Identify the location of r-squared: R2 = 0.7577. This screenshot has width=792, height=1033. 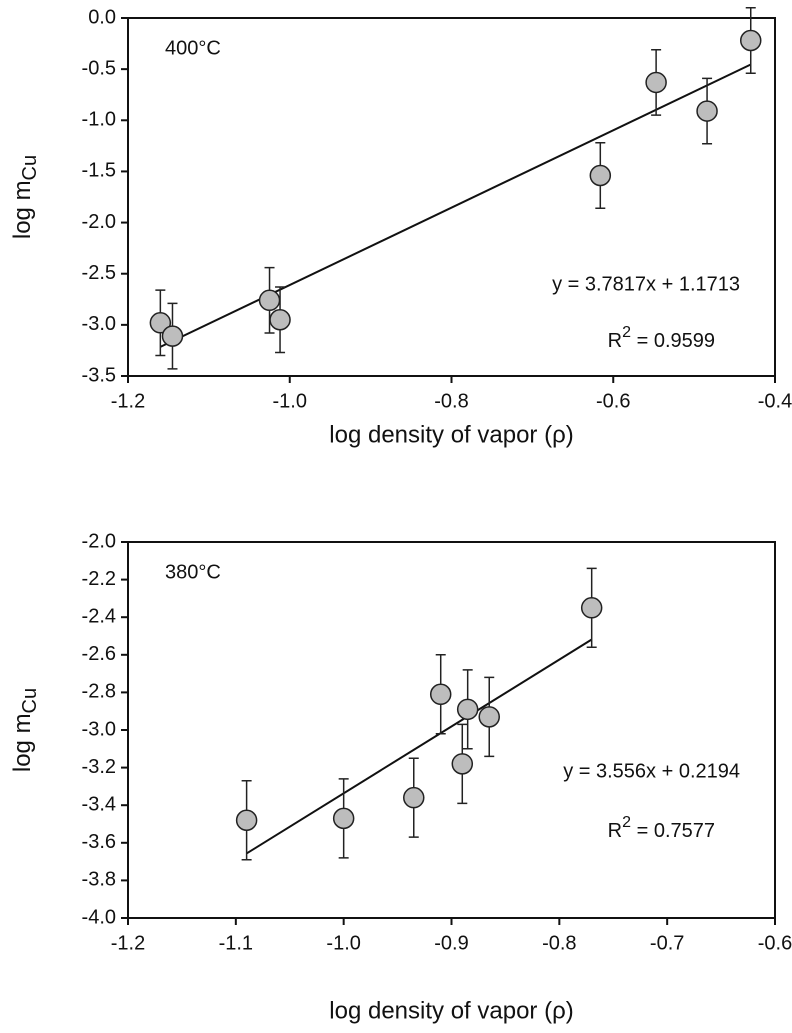
(661, 828).